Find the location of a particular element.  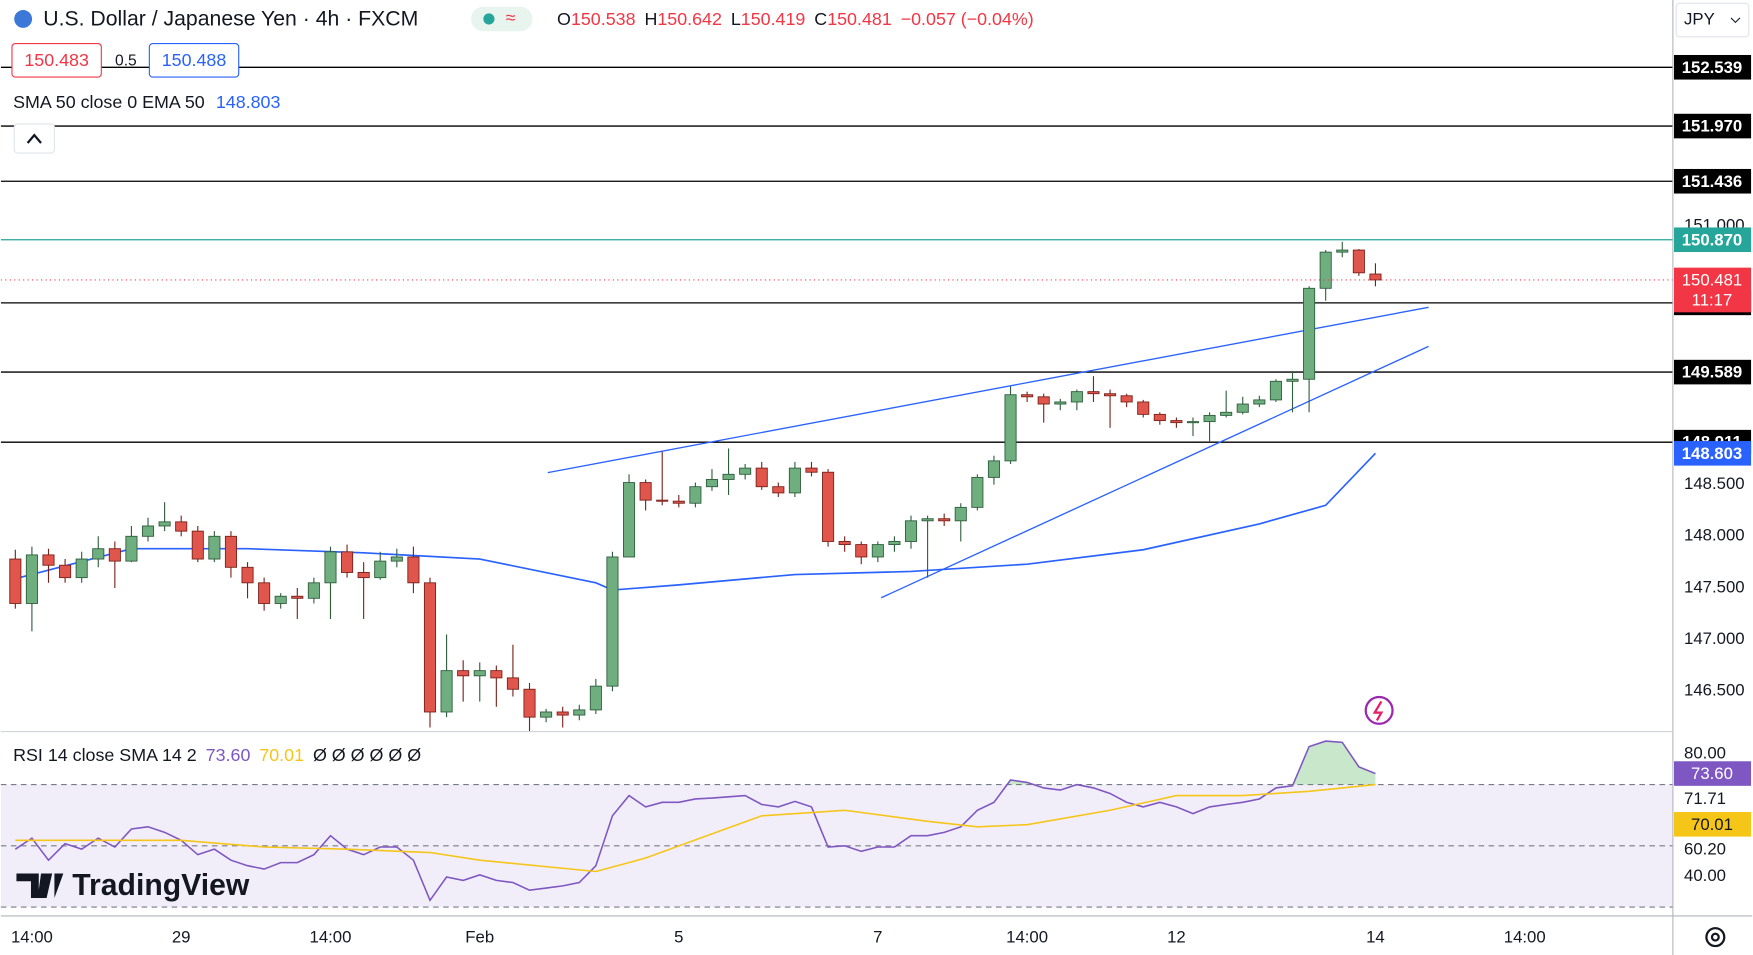

collapse-icon is located at coordinates (34, 138).